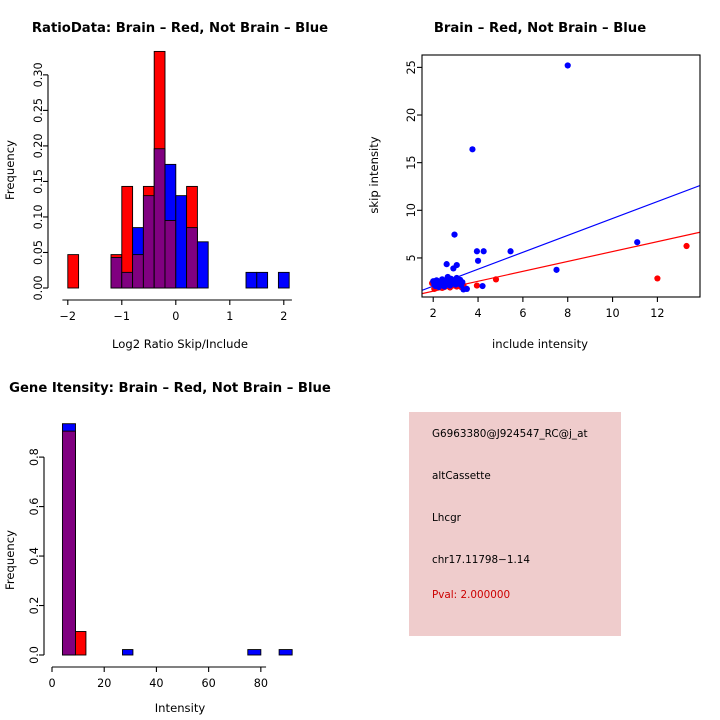  Describe the element at coordinates (38, 288) in the screenshot. I see `y-tick-label: 0.00` at that location.